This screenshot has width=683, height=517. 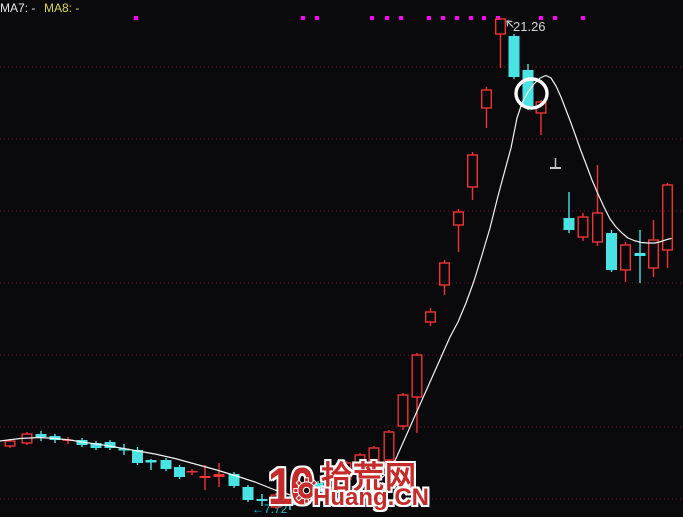 What do you see at coordinates (529, 26) in the screenshot?
I see `high-price-label: 21.26` at bounding box center [529, 26].